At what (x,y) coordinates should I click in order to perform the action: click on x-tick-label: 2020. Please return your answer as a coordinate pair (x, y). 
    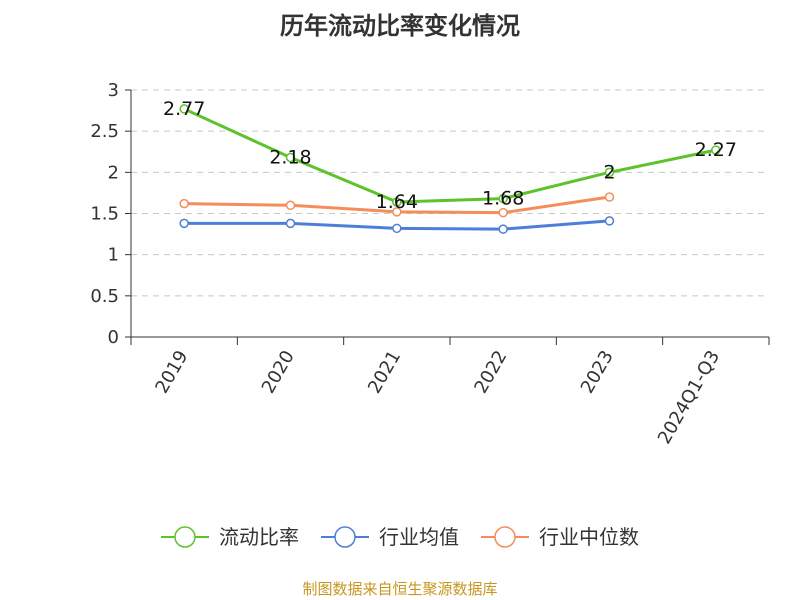
    Looking at the image, I should click on (278, 372).